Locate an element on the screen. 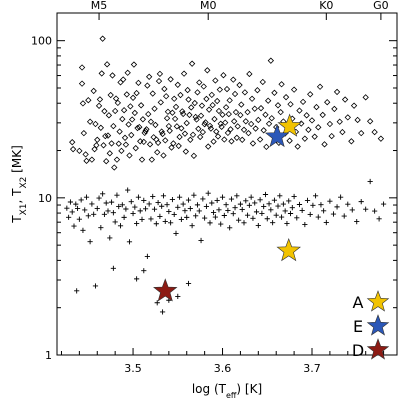 The width and height of the screenshot is (414, 405). top-axis-label: K0 is located at coordinates (326, 6).